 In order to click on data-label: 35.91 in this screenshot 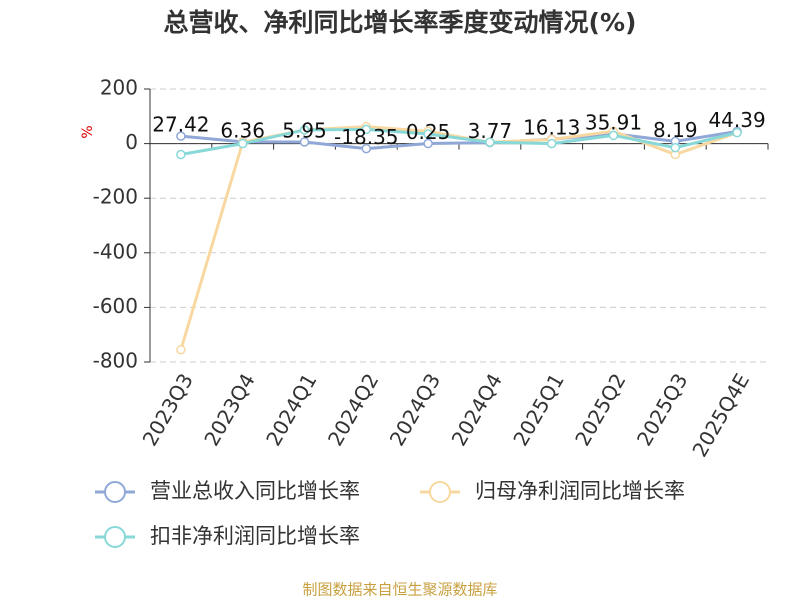, I will do `click(613, 122)`.